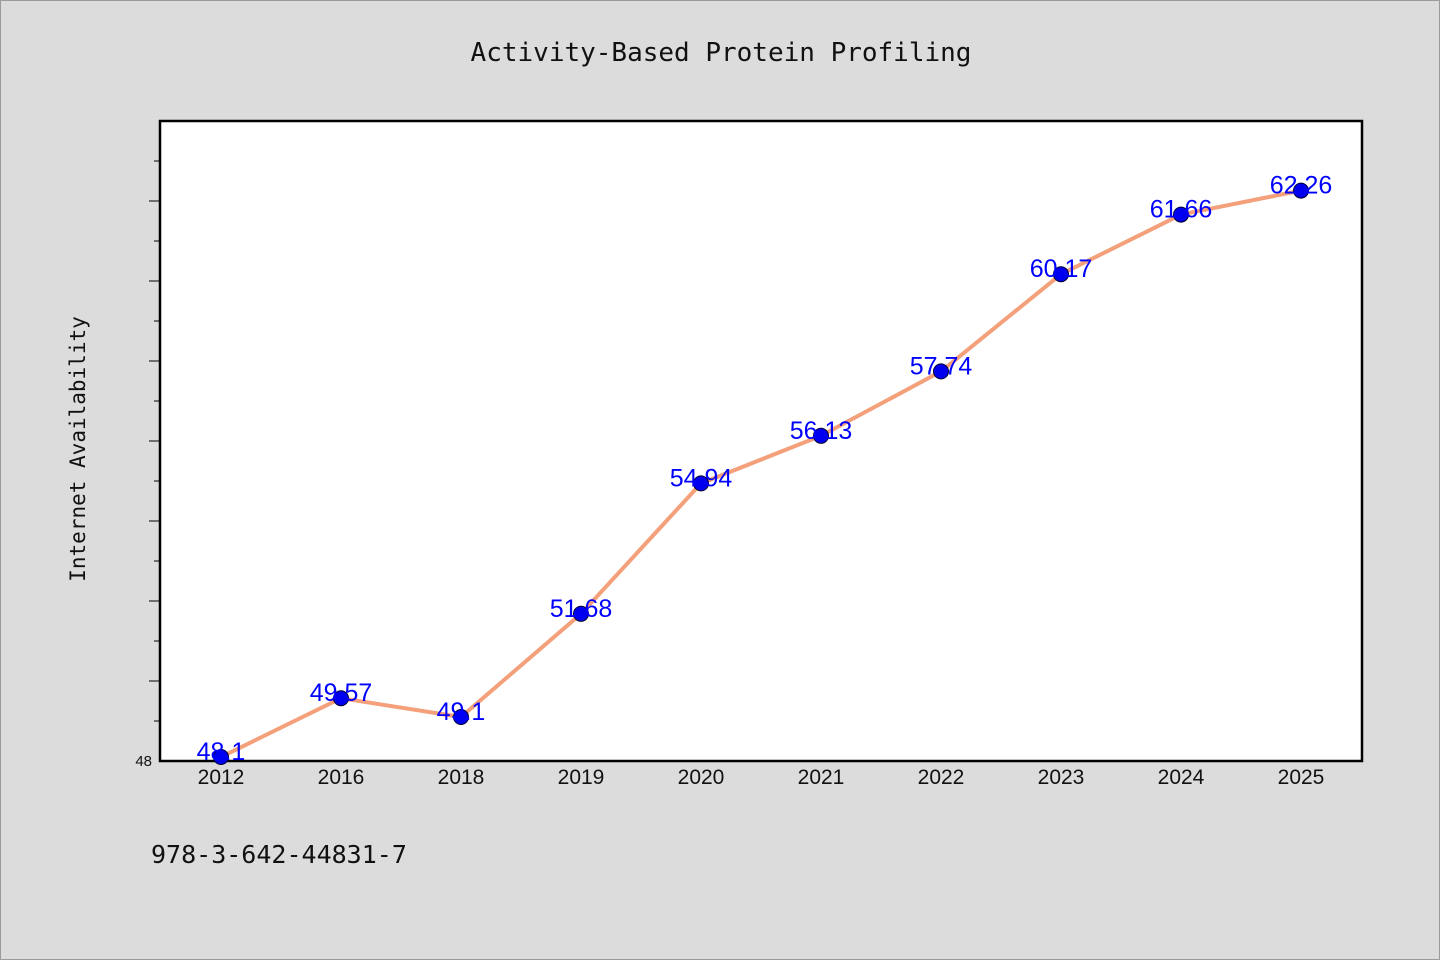 The height and width of the screenshot is (960, 1440). What do you see at coordinates (461, 777) in the screenshot?
I see `x-tick-label: 2018` at bounding box center [461, 777].